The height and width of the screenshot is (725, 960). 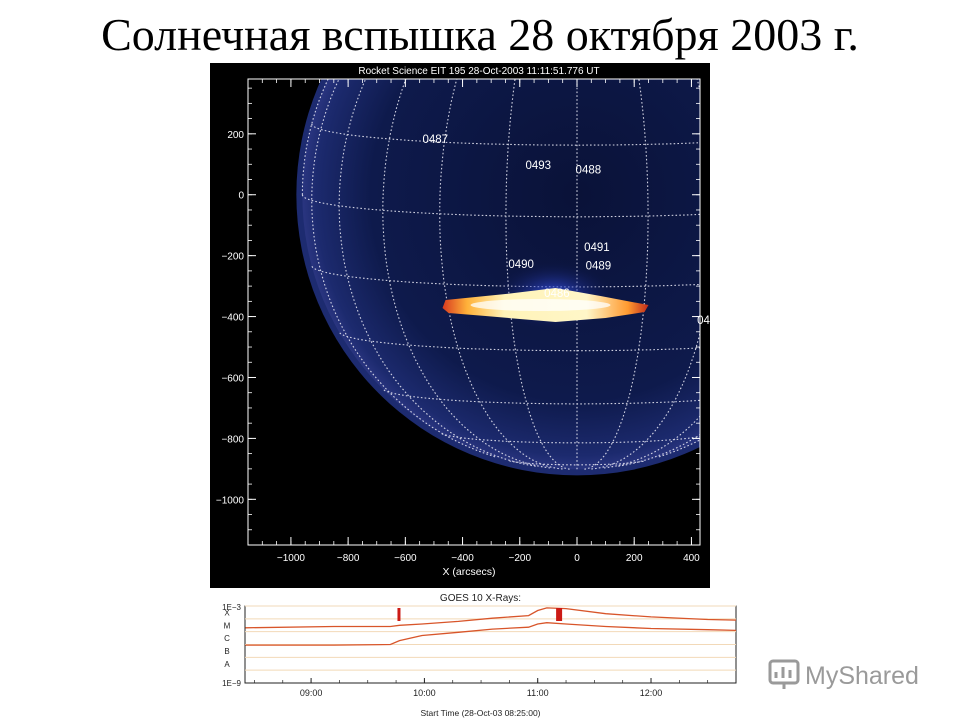 I want to click on y-tick-label: −800, so click(x=232, y=439).